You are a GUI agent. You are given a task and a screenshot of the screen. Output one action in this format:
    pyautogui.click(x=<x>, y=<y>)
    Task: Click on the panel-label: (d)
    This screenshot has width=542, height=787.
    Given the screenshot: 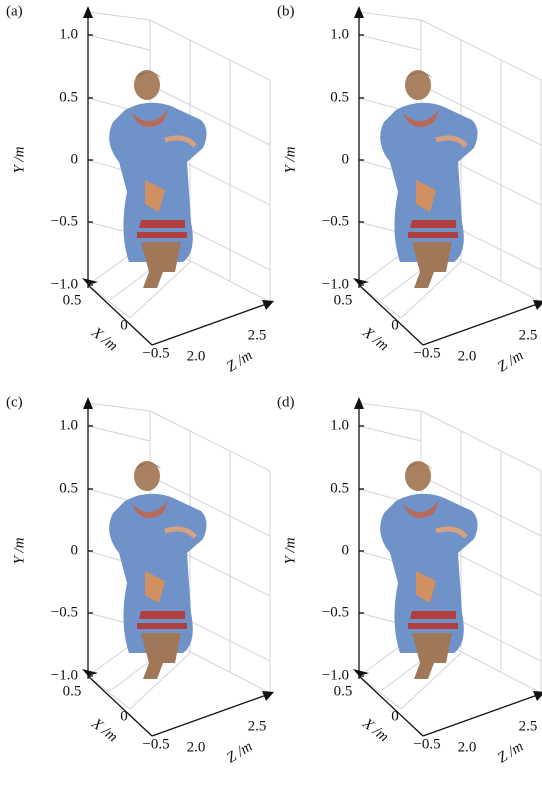 What is the action you would take?
    pyautogui.click(x=286, y=402)
    